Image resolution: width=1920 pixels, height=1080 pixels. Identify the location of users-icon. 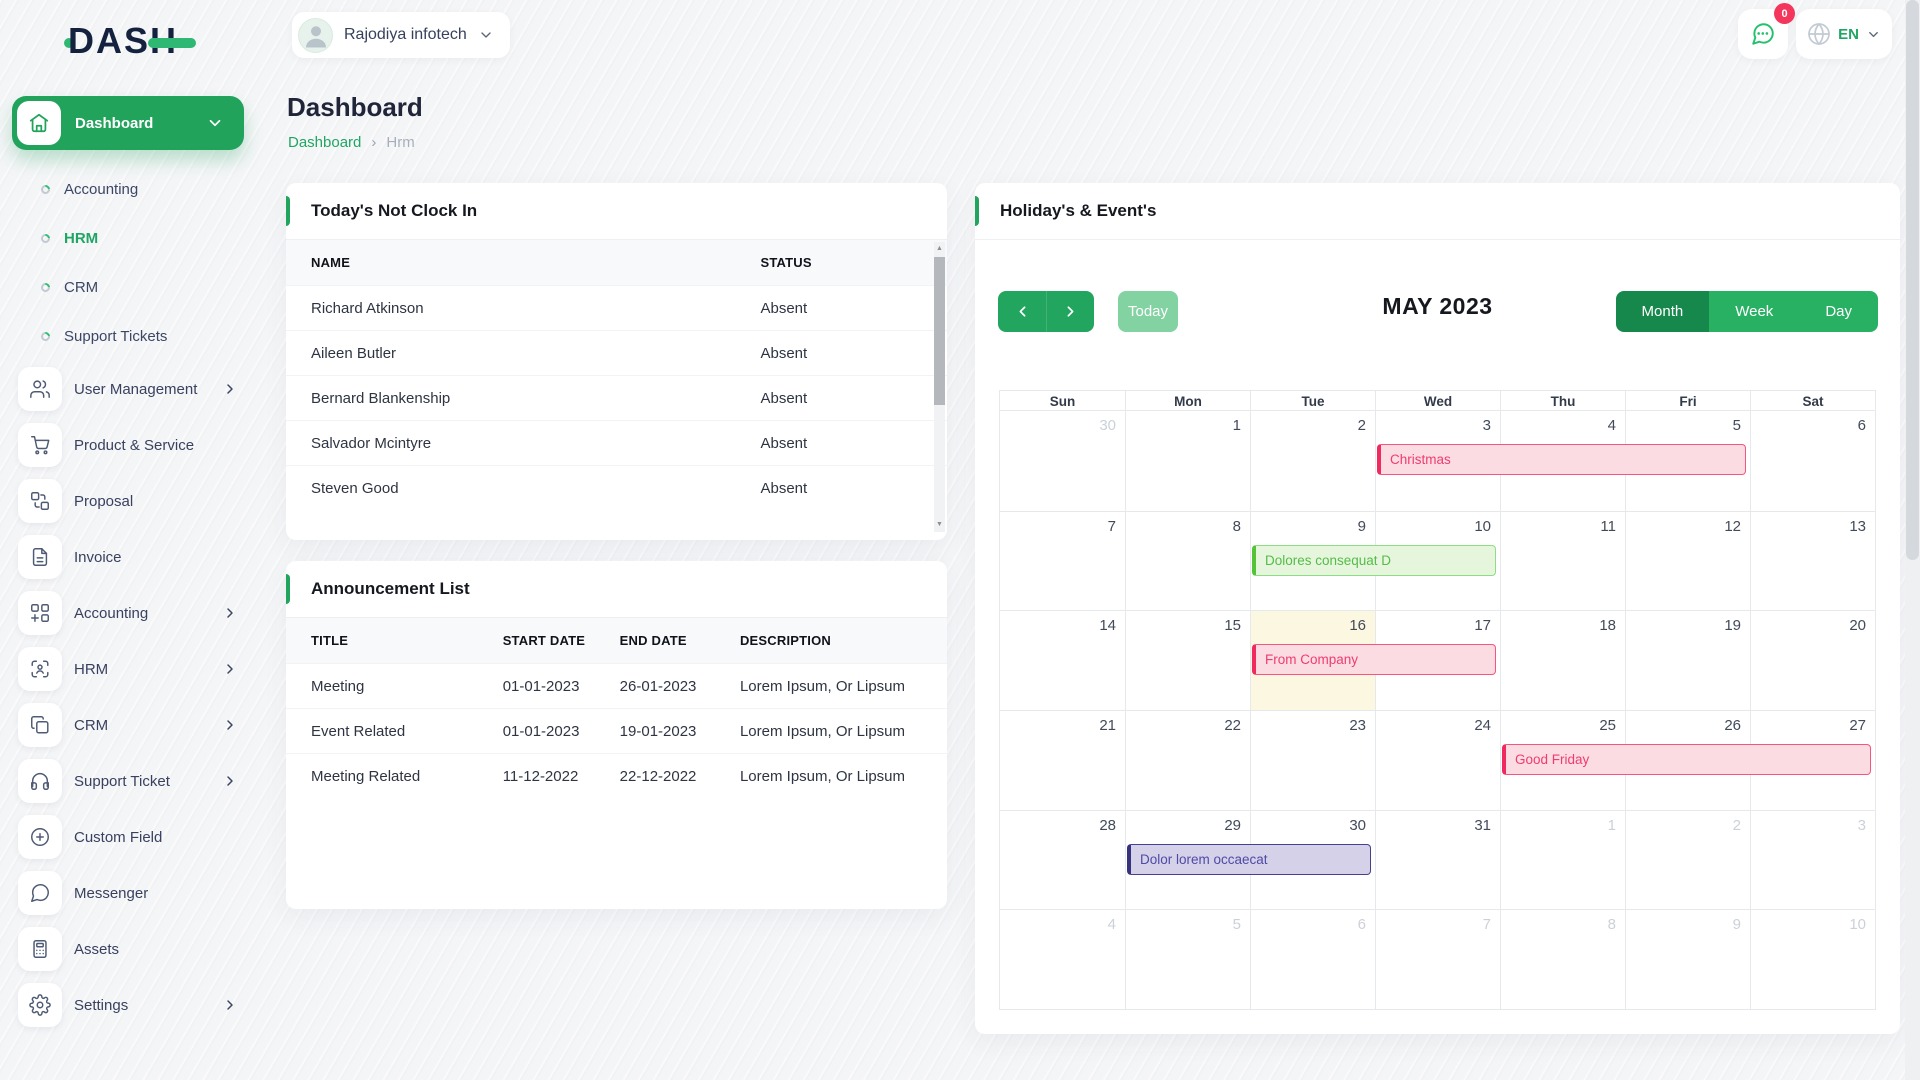
(40, 389).